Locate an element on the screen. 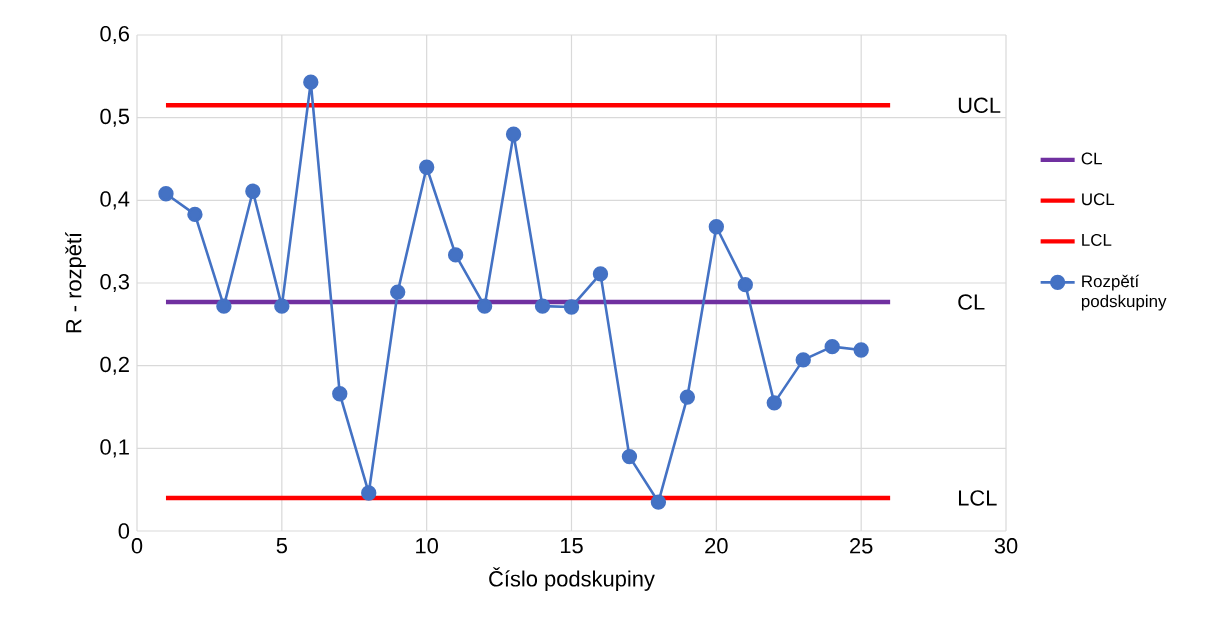 This screenshot has height=629, width=1215. x-tick-label: 30 is located at coordinates (1006, 546).